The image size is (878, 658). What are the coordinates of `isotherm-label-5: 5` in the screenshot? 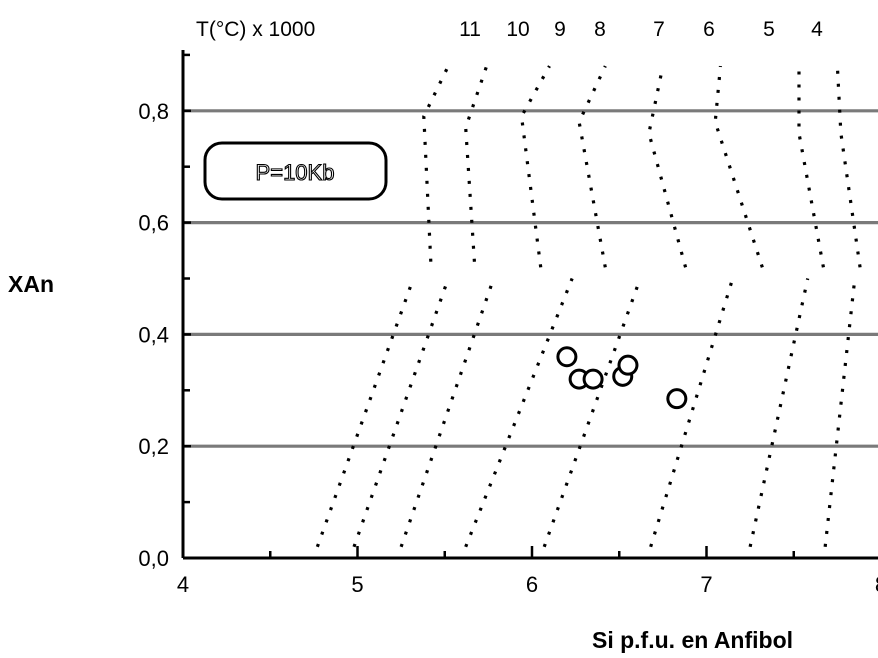 It's located at (769, 29).